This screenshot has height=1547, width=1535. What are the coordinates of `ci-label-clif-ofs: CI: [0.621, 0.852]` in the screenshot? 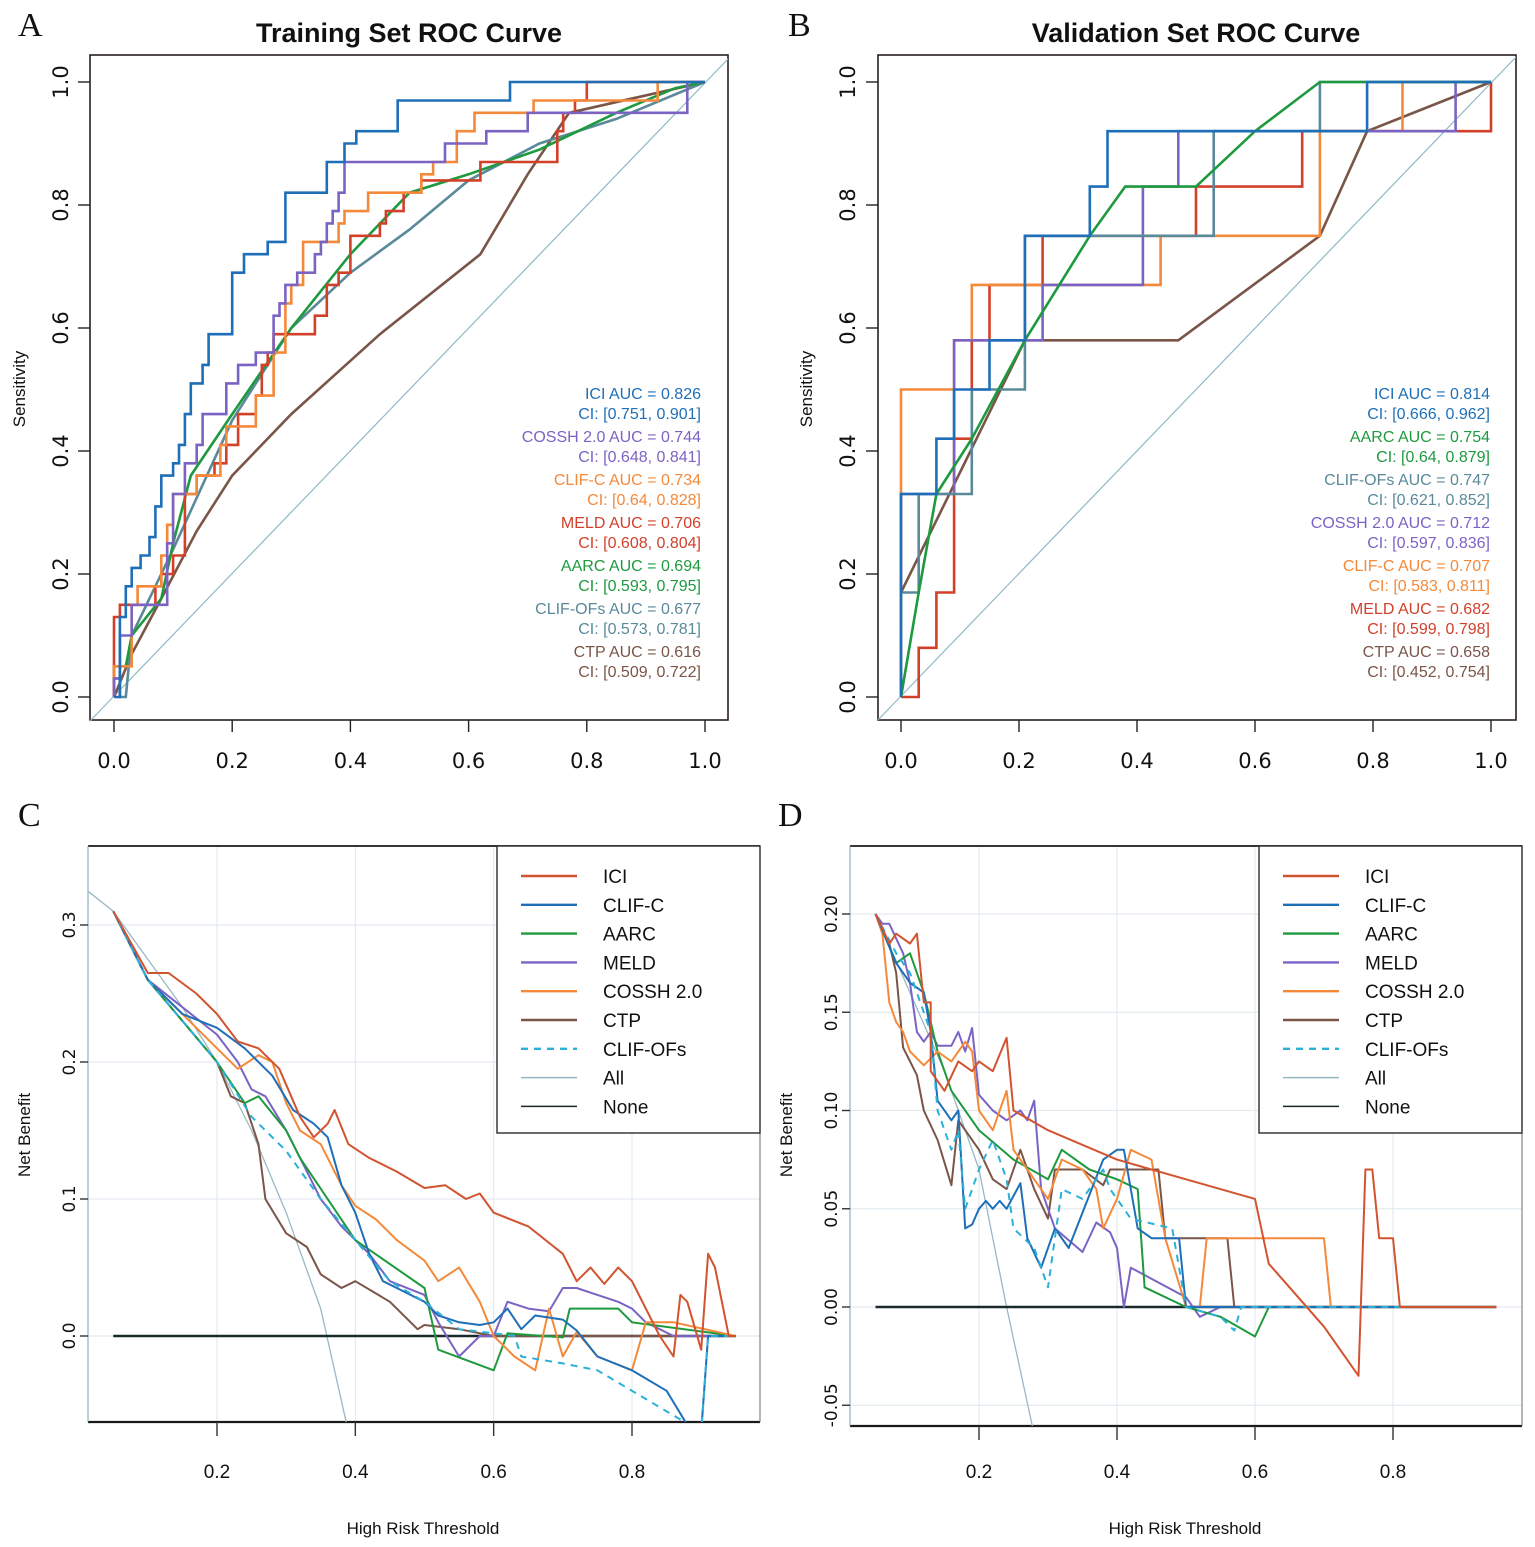 It's located at (1428, 500).